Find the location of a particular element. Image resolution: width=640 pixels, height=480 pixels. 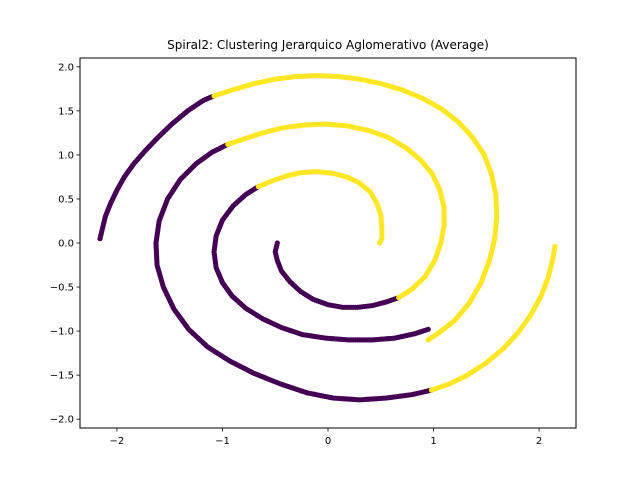

y-tick-label: 1.0 is located at coordinates (66, 155).